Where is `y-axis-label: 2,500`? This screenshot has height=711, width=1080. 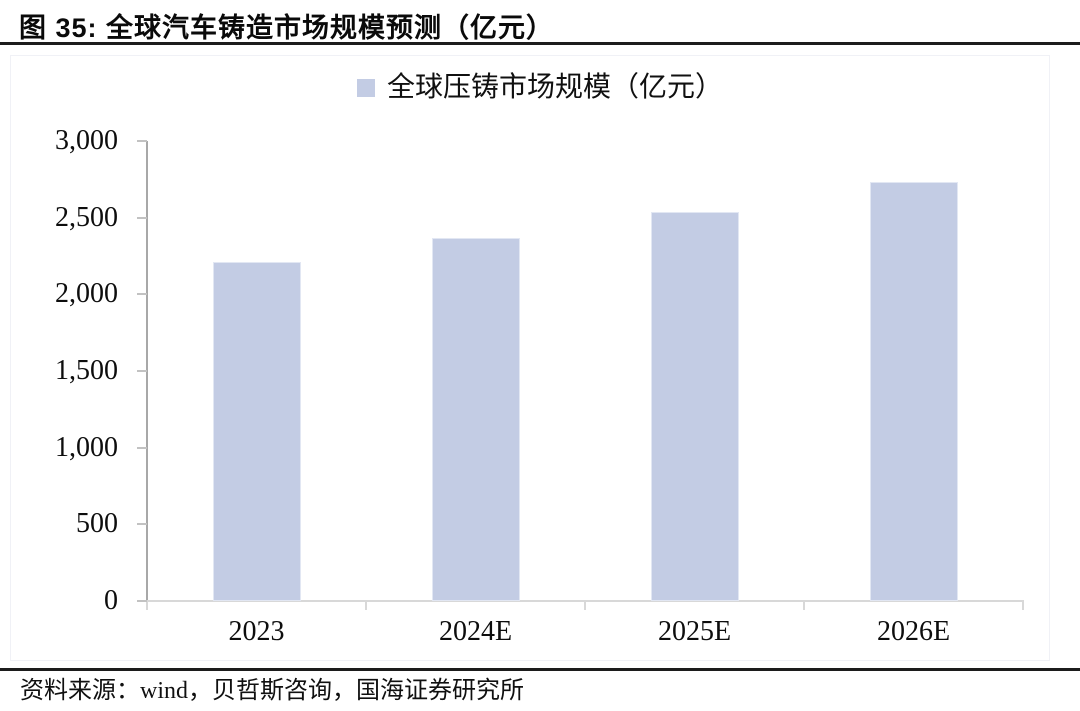 y-axis-label: 2,500 is located at coordinates (86, 217).